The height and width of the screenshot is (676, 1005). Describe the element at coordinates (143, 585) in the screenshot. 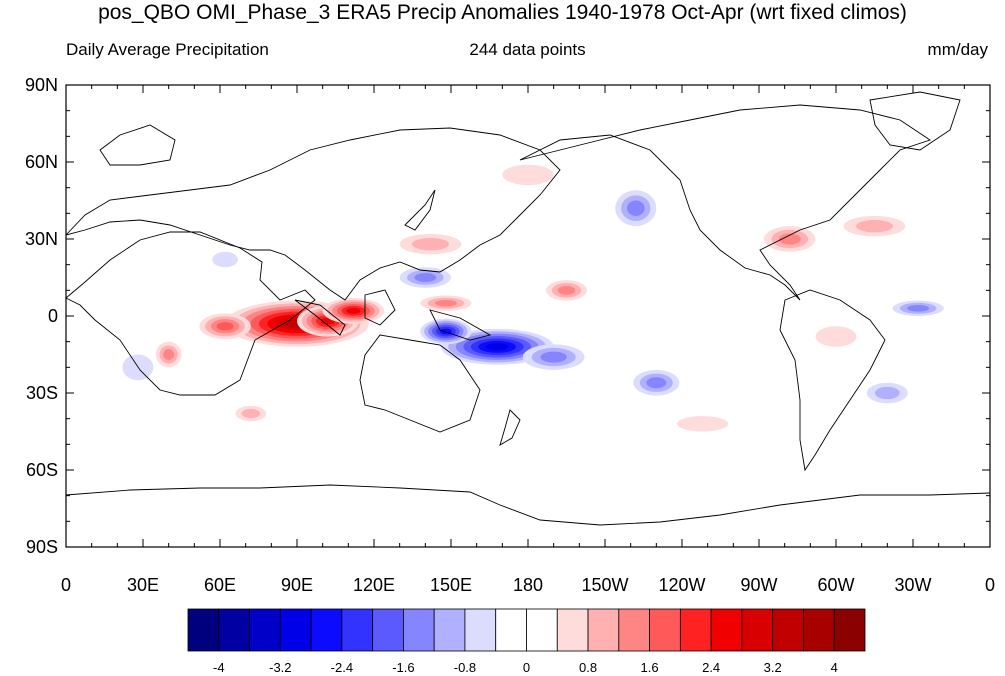

I see `lon-tick-label: 30E` at that location.